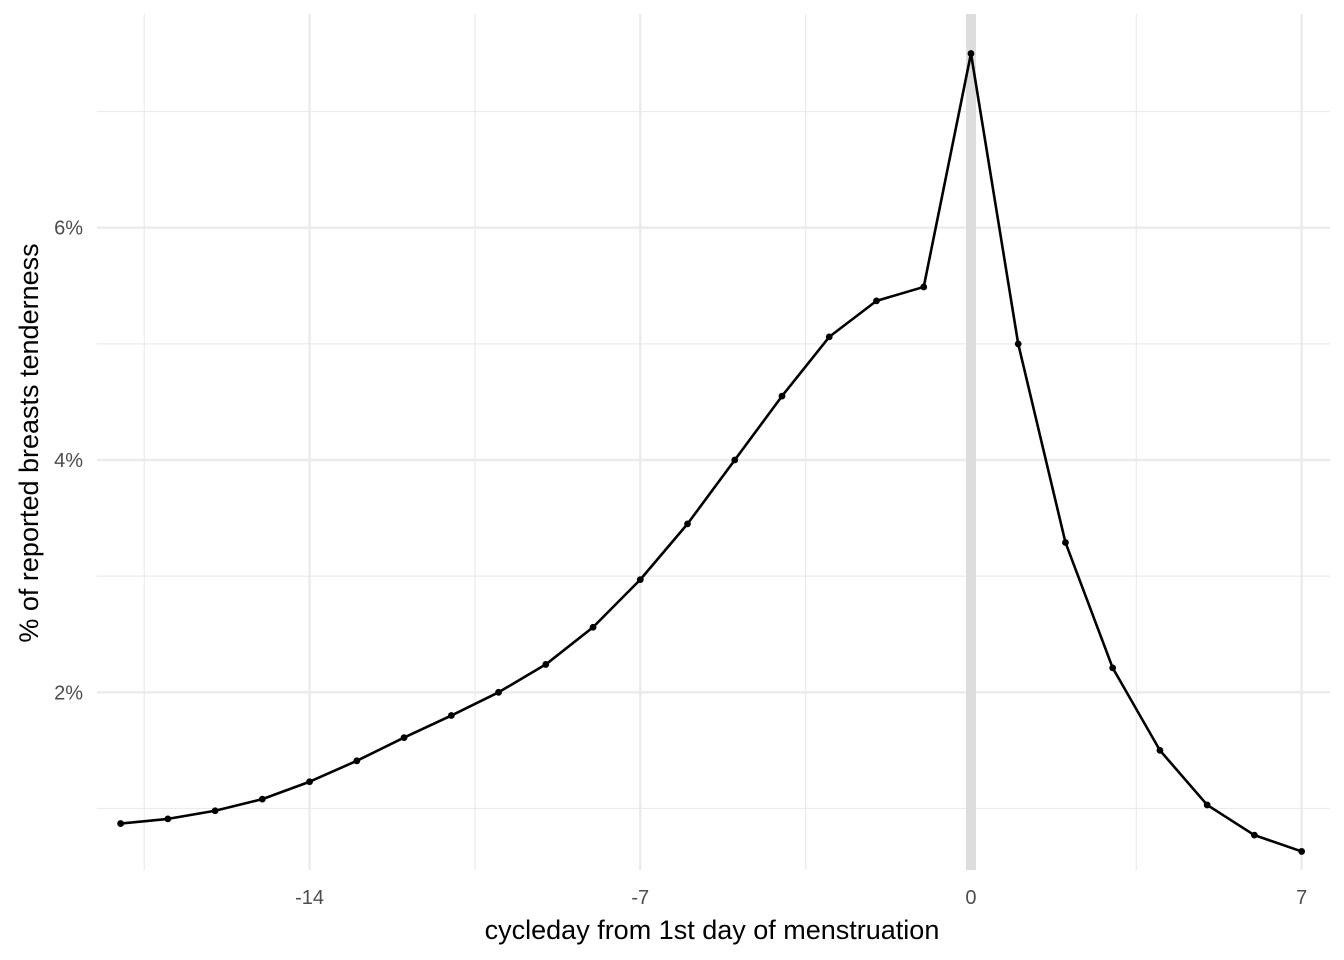  I want to click on y-tick-label: 2%, so click(68, 693).